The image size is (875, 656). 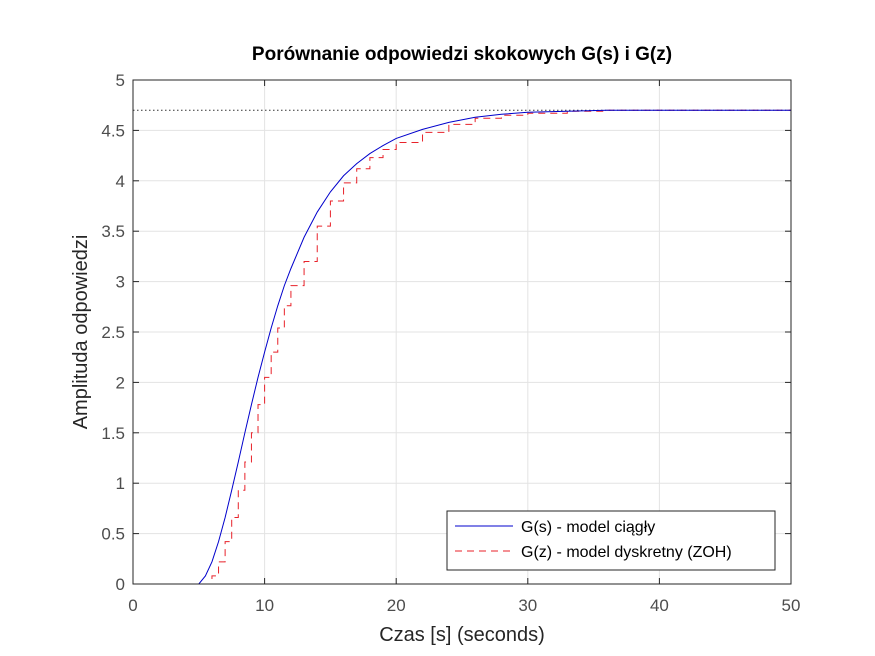 I want to click on y-tick-label: 4.5, so click(x=113, y=130).